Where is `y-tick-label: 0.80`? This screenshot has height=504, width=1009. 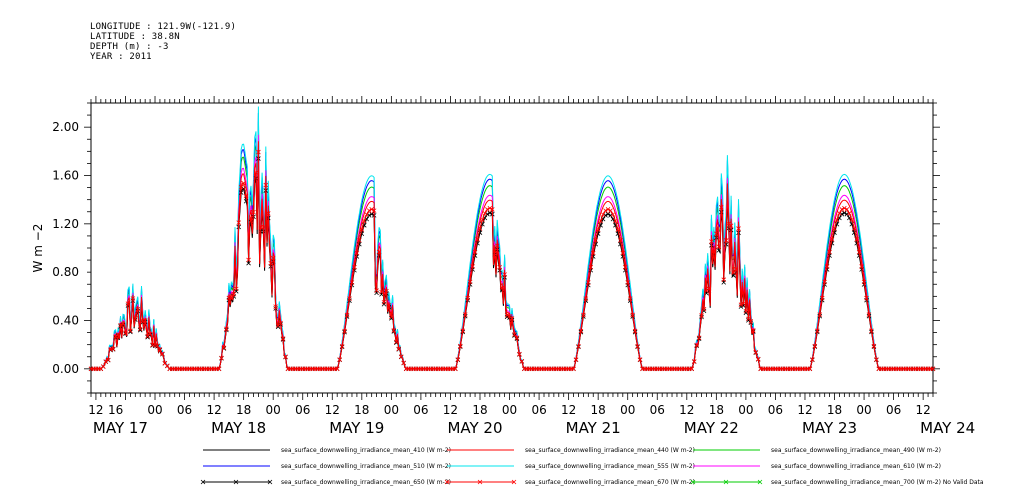
y-tick-label: 0.80 is located at coordinates (65, 272).